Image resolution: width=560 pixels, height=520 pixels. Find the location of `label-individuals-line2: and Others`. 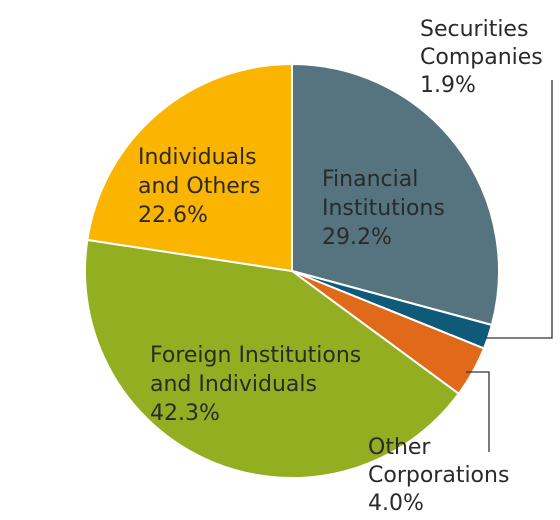

label-individuals-line2: and Others is located at coordinates (199, 186).